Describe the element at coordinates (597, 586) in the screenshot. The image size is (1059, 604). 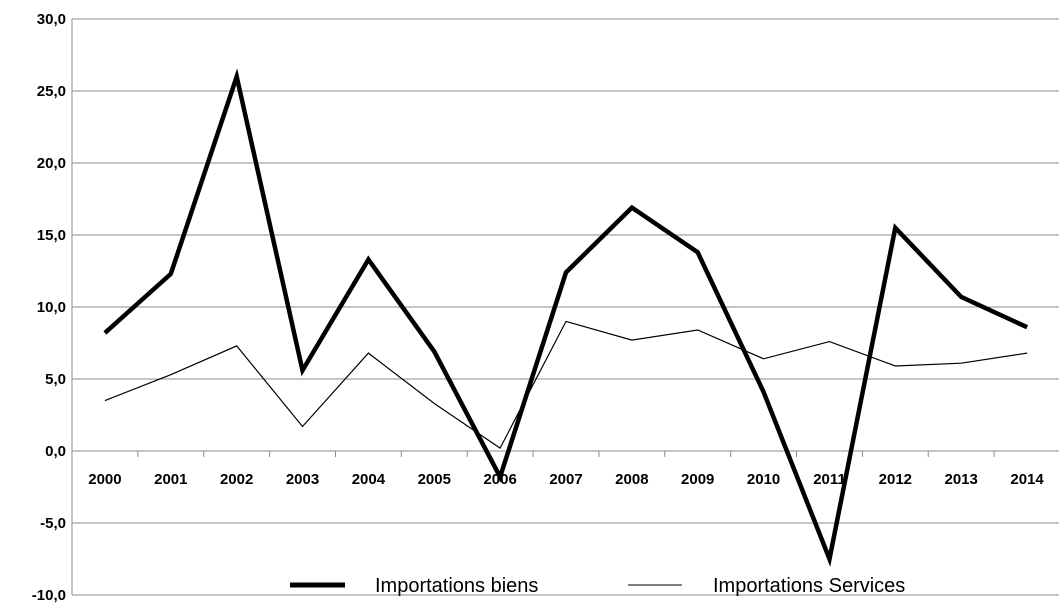
I see `legend: Importations biens Importations Services` at that location.